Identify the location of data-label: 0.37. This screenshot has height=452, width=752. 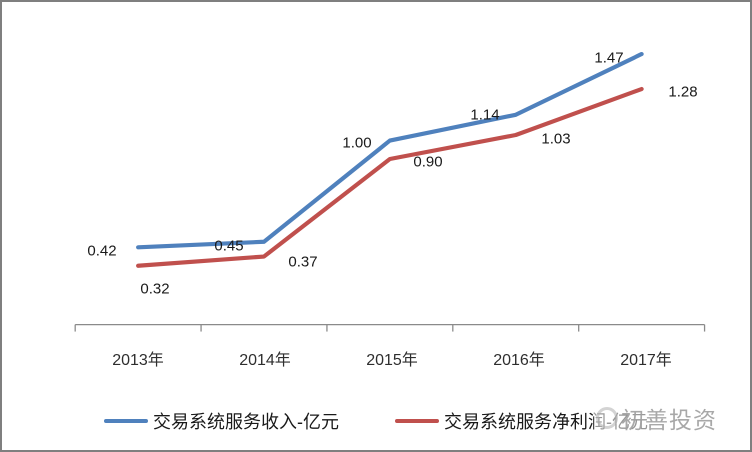
(303, 262).